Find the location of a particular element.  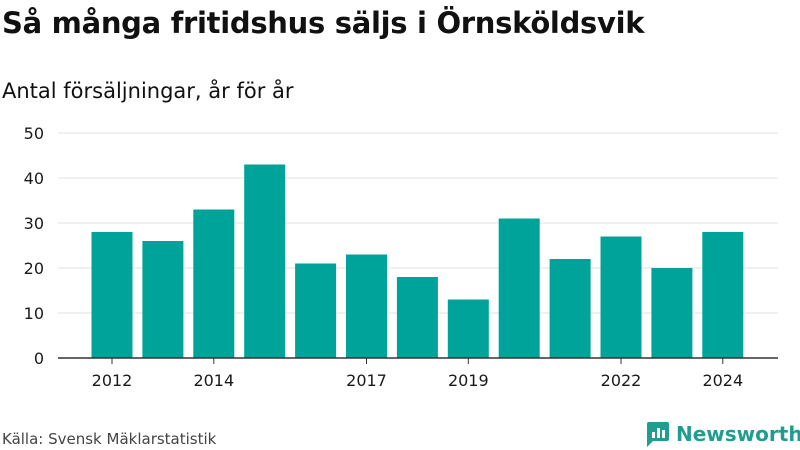

brand-logo: Newsworthy is located at coordinates (722, 434).